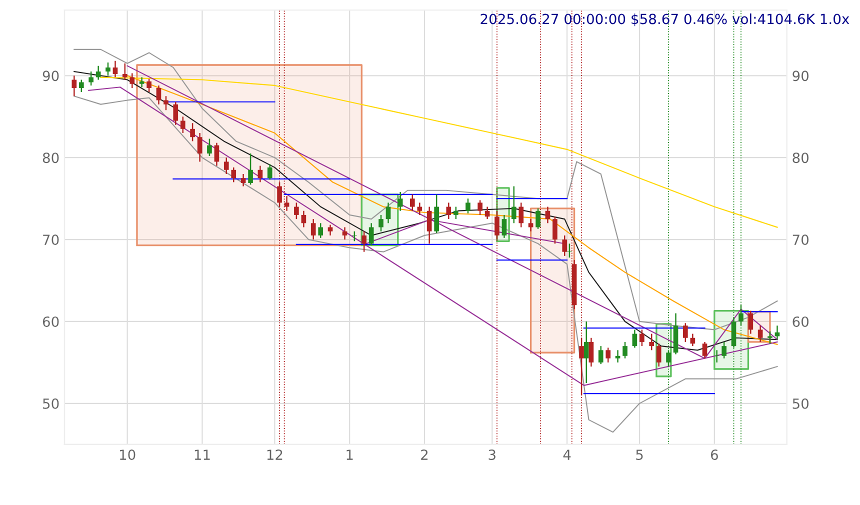  Describe the element at coordinates (639, 455) in the screenshot. I see `x-tick-label: 5` at that location.